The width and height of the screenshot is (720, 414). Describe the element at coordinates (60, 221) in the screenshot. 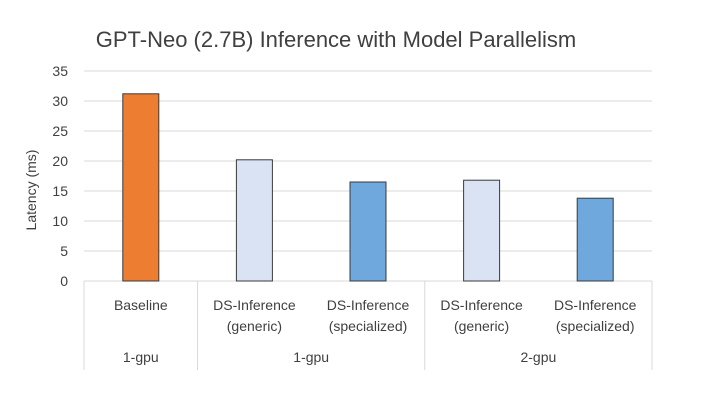

I see `y-tick-label: 10` at that location.